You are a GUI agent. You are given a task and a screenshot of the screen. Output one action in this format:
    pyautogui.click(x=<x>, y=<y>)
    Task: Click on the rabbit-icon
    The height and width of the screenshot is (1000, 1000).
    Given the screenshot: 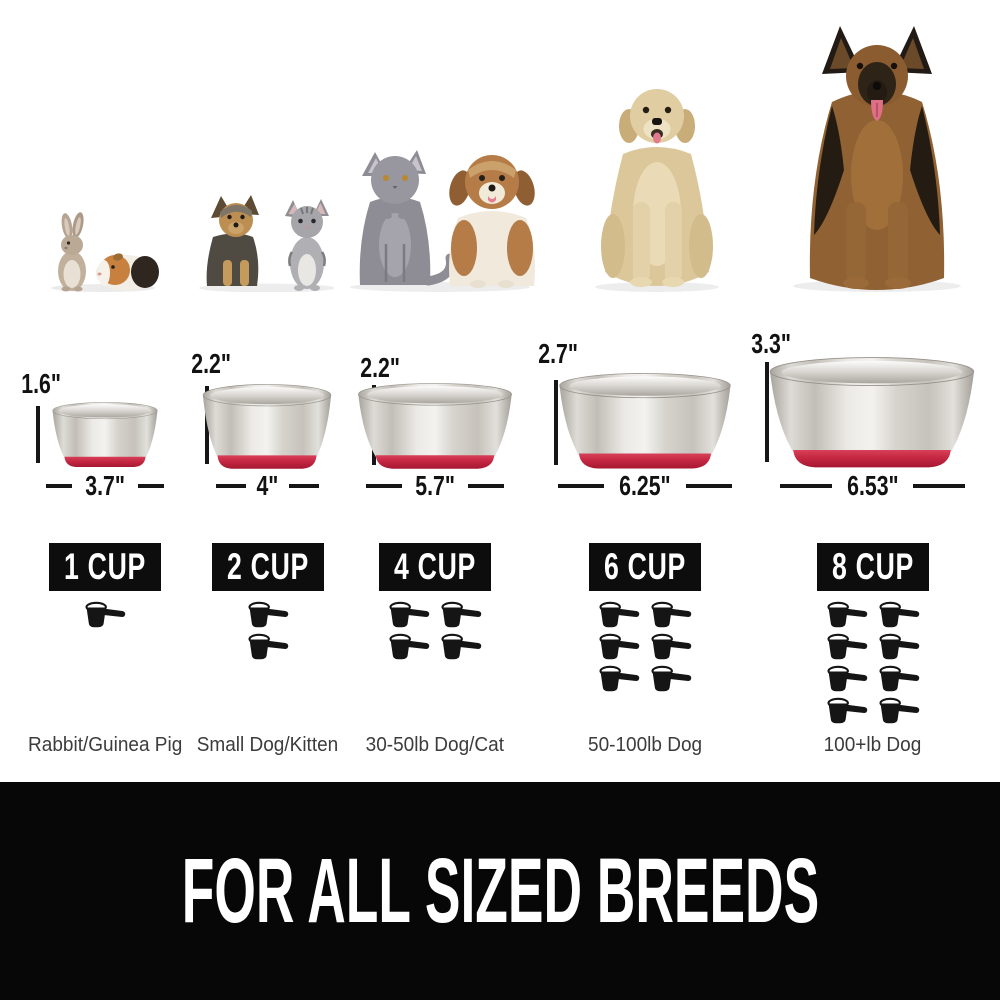 What is the action you would take?
    pyautogui.click(x=72, y=252)
    